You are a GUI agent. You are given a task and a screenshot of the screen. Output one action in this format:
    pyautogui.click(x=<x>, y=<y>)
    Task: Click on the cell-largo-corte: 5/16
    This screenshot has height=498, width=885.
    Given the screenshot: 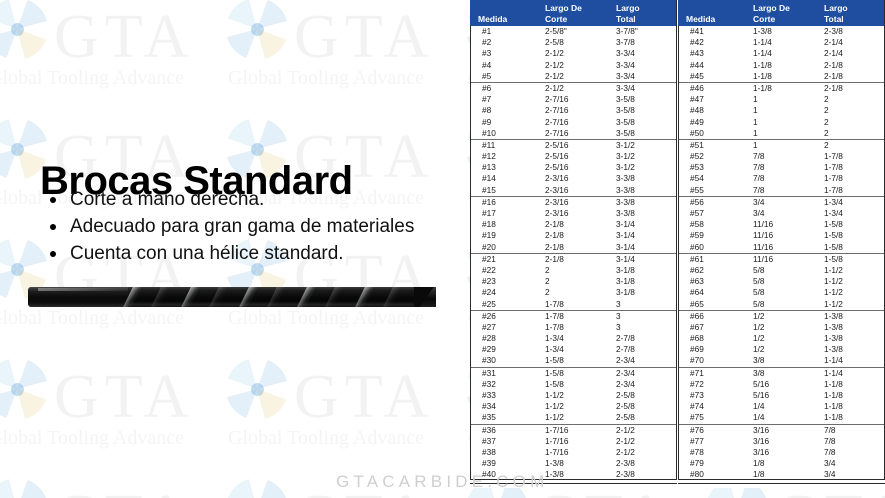 What is the action you would take?
    pyautogui.click(x=761, y=395)
    